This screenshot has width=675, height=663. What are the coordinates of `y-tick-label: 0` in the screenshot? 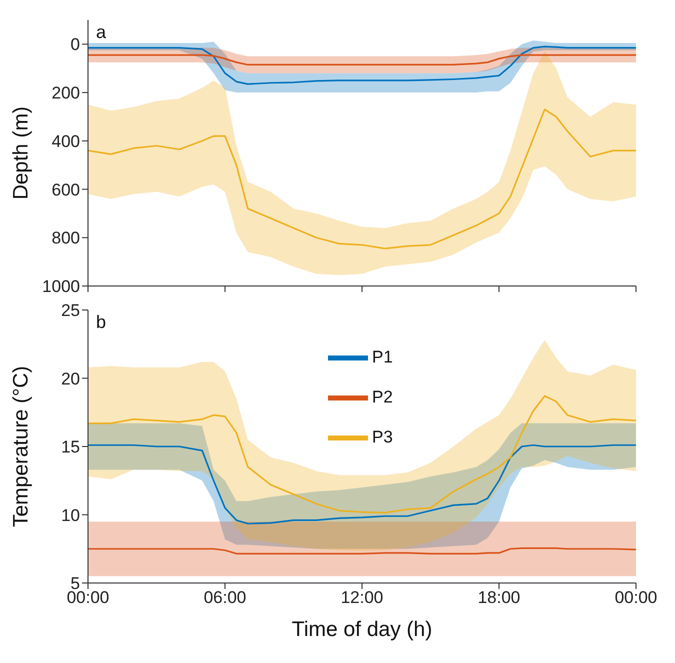 It's located at (75, 44).